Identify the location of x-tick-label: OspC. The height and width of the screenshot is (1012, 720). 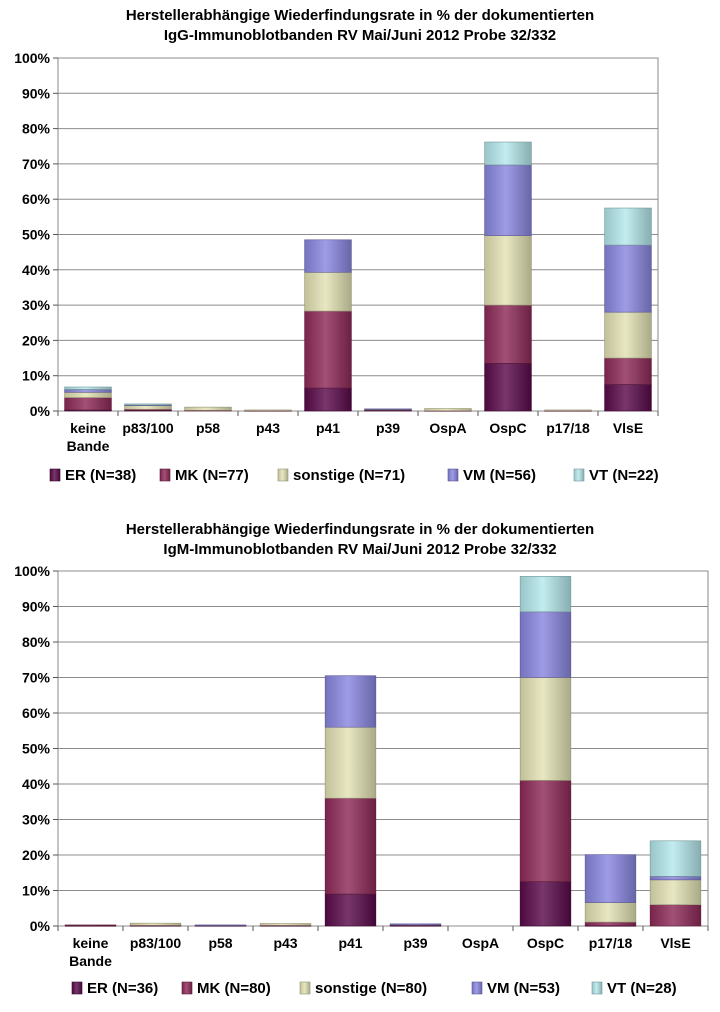
(507, 428).